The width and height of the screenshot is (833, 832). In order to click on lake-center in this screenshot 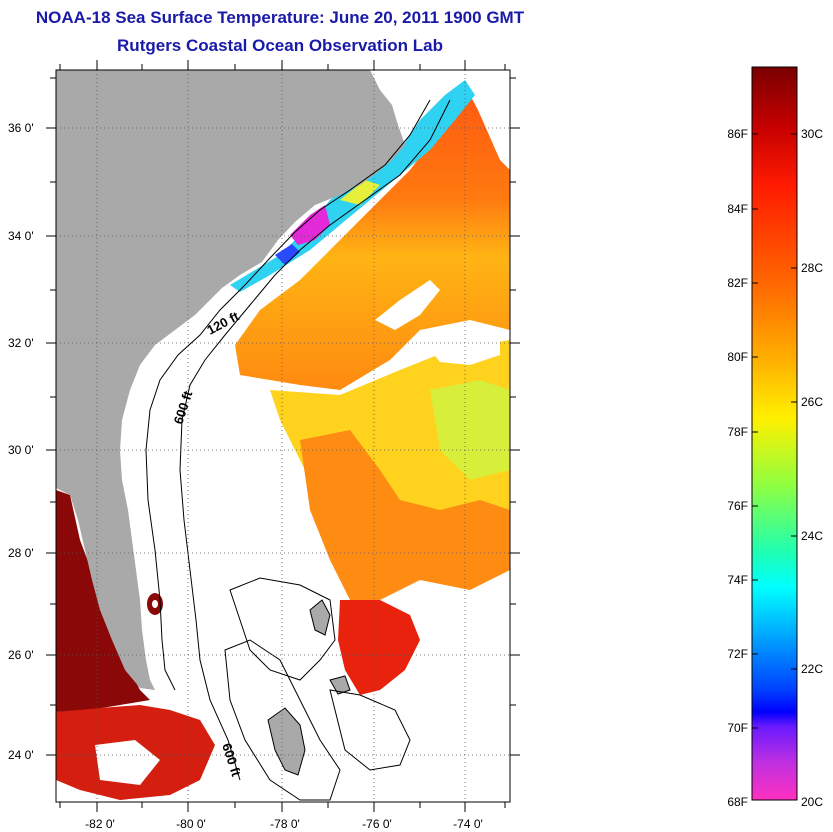, I will do `click(155, 604)`.